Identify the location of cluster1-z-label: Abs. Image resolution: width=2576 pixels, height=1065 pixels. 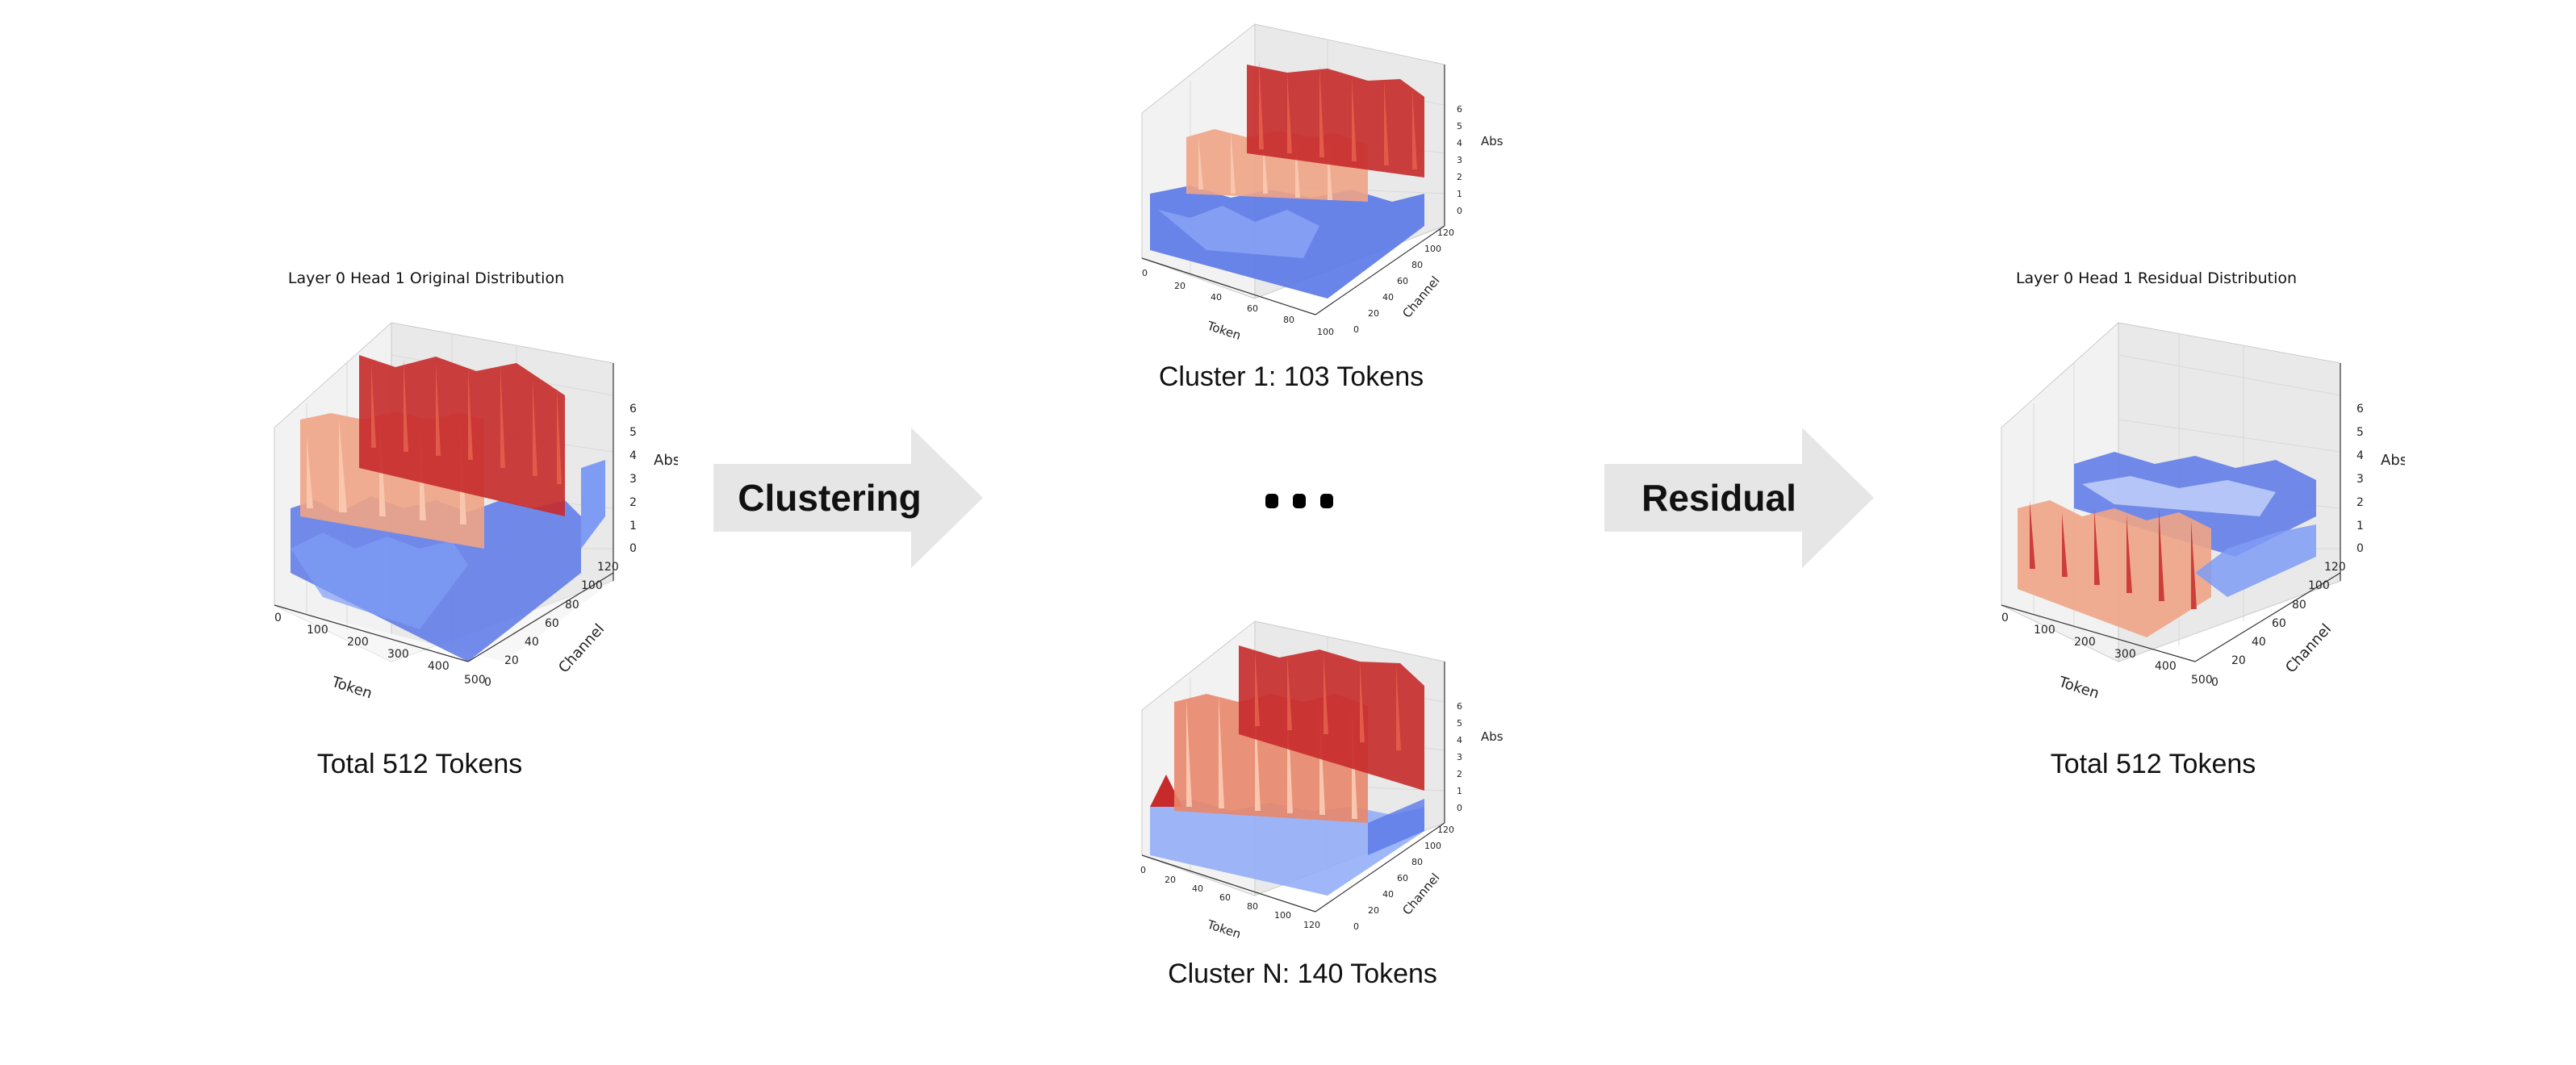
(1492, 141).